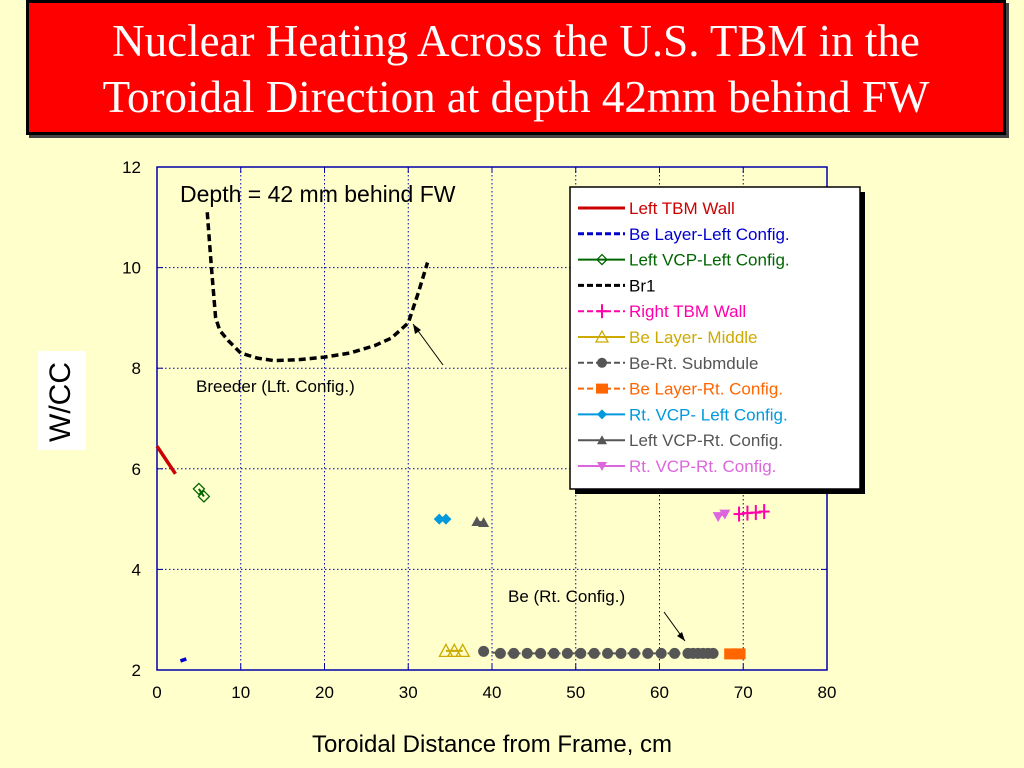 The width and height of the screenshot is (1024, 768). I want to click on legend-item: Left VCP-Left Config., so click(684, 260).